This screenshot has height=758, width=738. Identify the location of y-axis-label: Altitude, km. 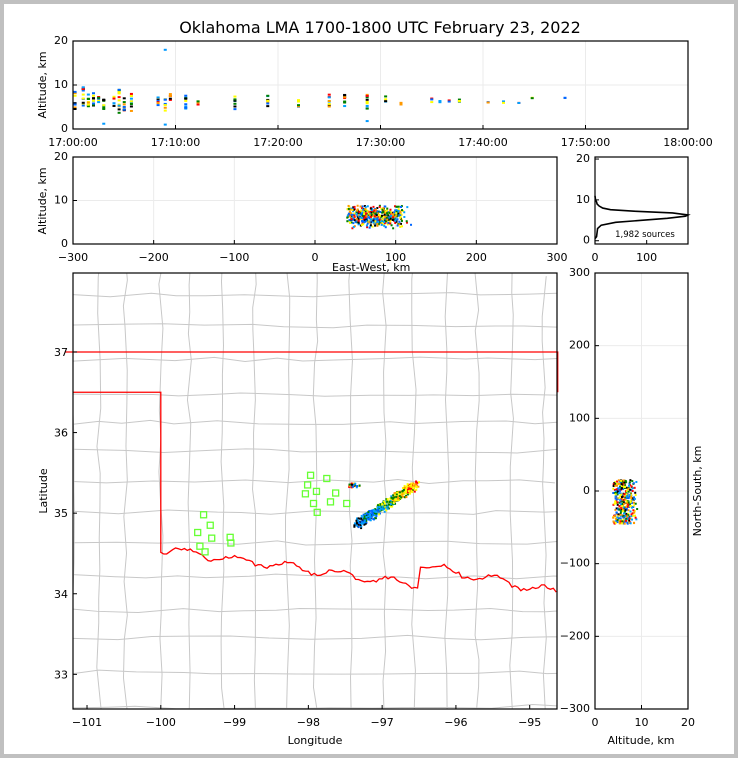
(42, 84).